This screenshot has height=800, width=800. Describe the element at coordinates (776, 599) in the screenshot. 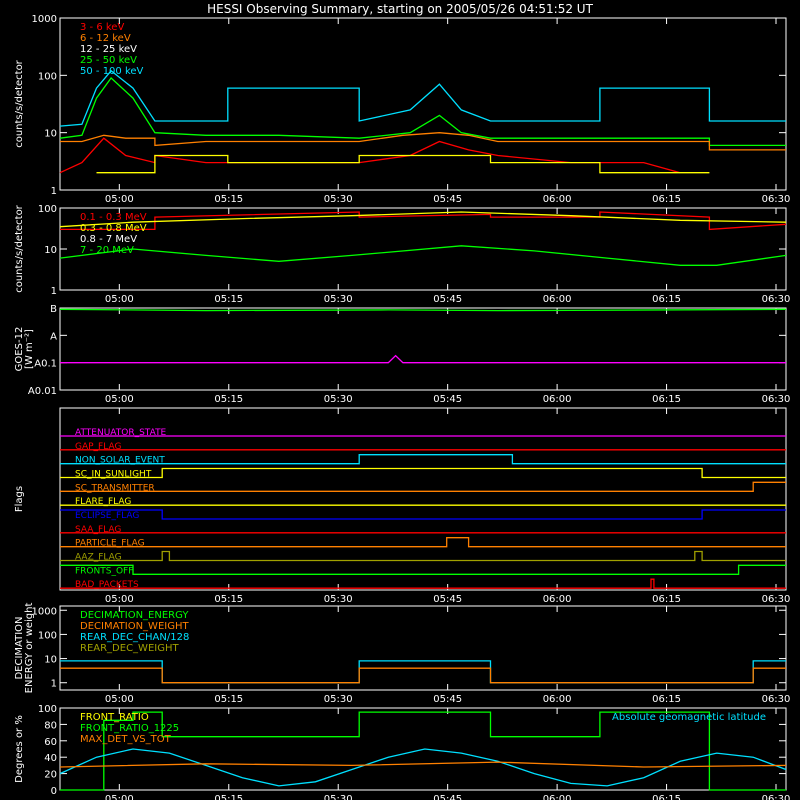

I see `flags-time-label: 06:30` at that location.